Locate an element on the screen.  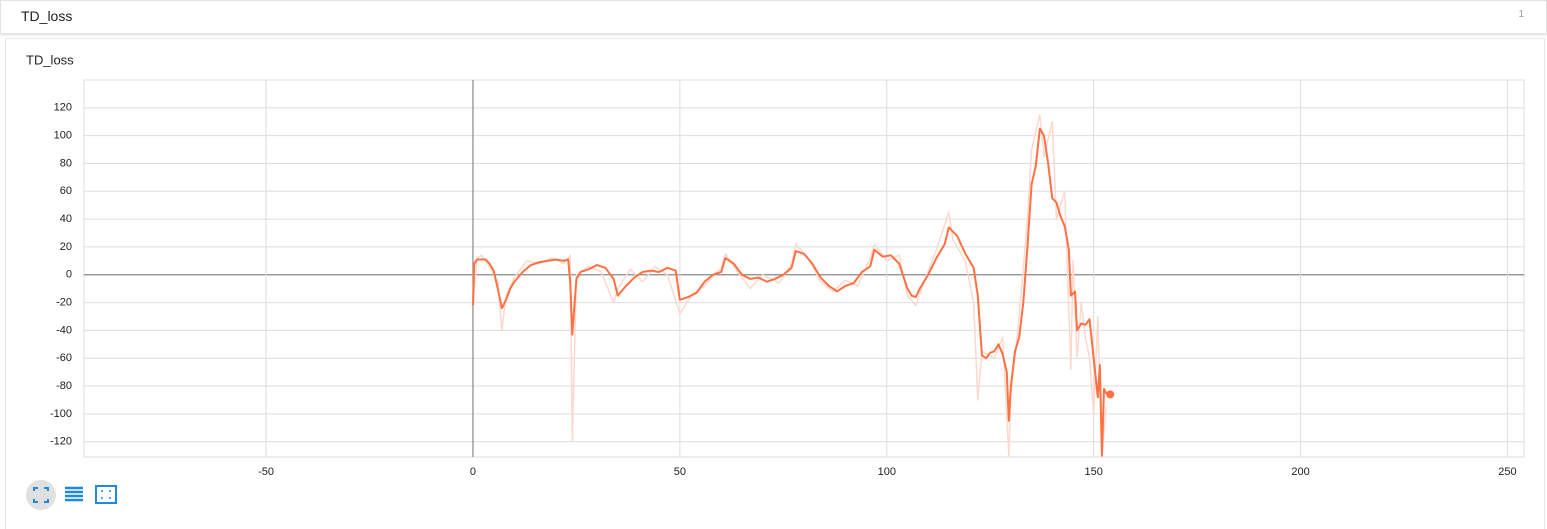
header-count: 1 is located at coordinates (1521, 14).